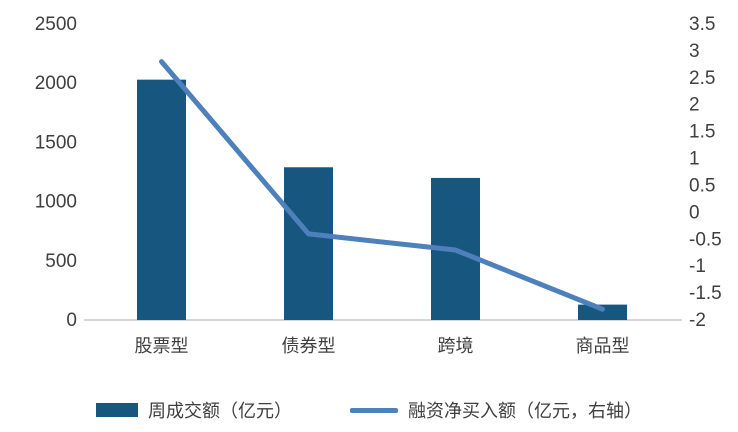  Describe the element at coordinates (220, 411) in the screenshot. I see `bar-series-label: 周成交额（亿元）` at that location.